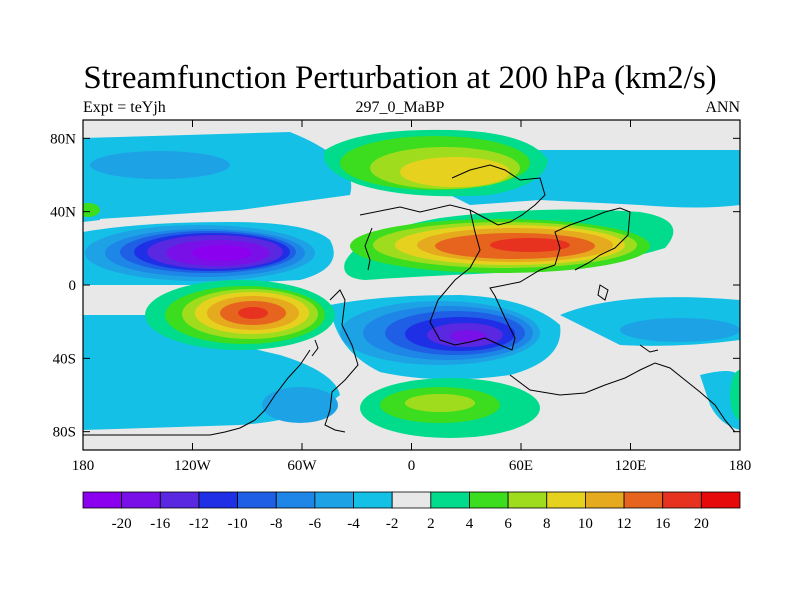 Image resolution: width=800 pixels, height=600 pixels. I want to click on contour-level--20, so click(222, 253).